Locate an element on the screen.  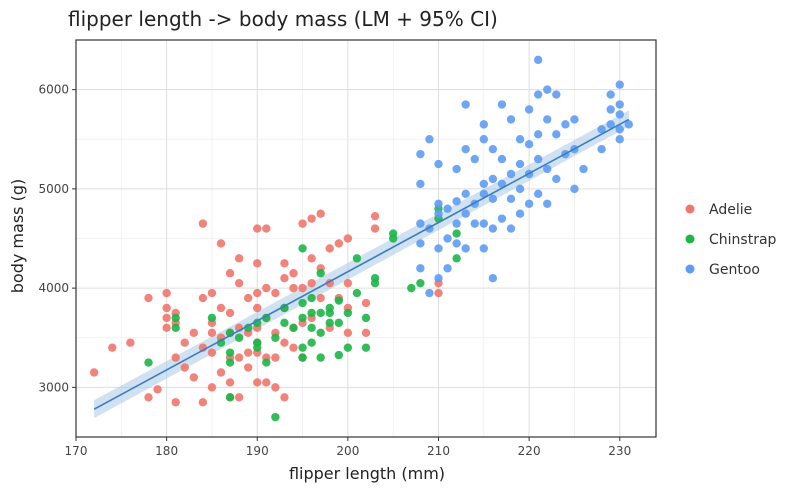
x-tick-label: 210 is located at coordinates (438, 451).